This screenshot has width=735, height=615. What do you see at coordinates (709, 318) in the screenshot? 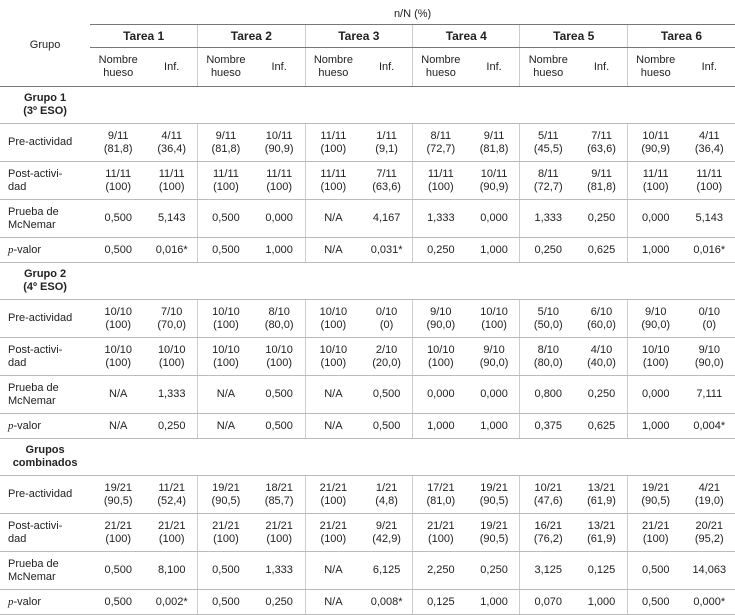
I see `cell: 0/10 (0)` at bounding box center [709, 318].